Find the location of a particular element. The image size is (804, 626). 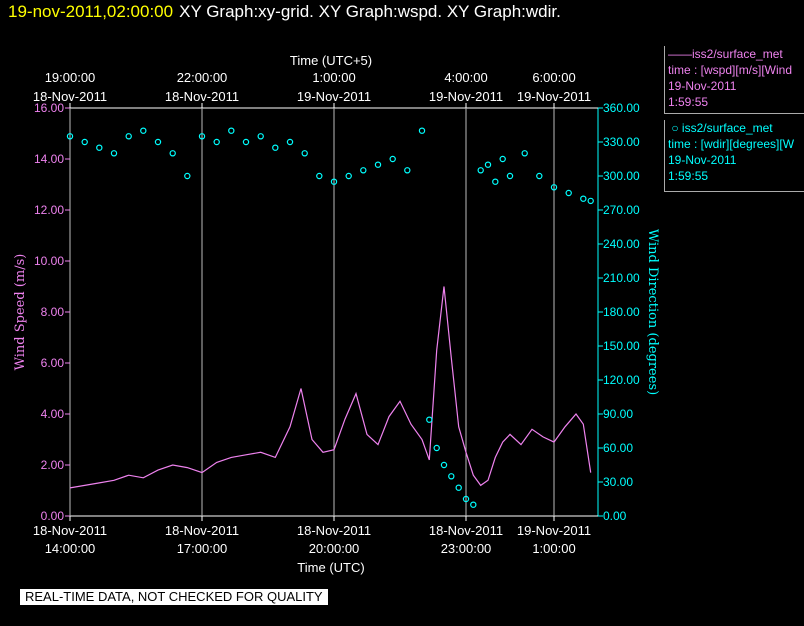

bottom-tick-time: 17:00:00 is located at coordinates (202, 548).